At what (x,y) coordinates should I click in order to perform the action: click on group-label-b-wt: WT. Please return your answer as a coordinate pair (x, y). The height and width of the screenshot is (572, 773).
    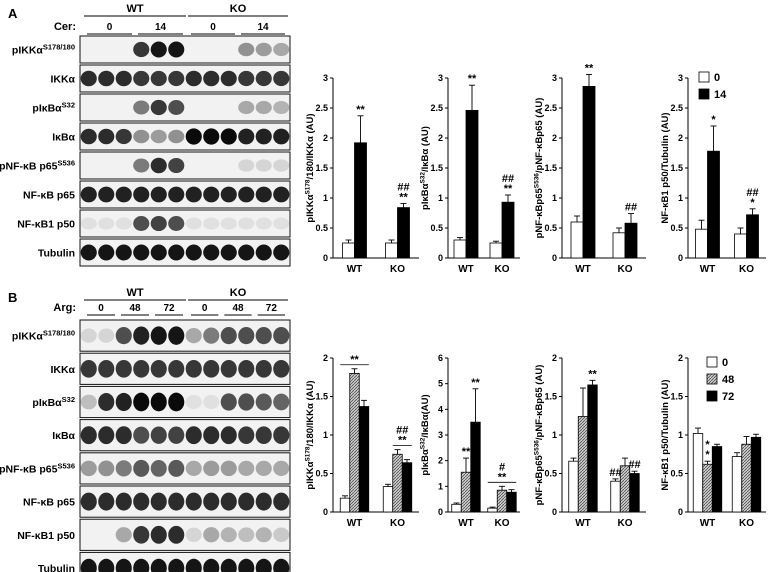
    Looking at the image, I should click on (134, 293).